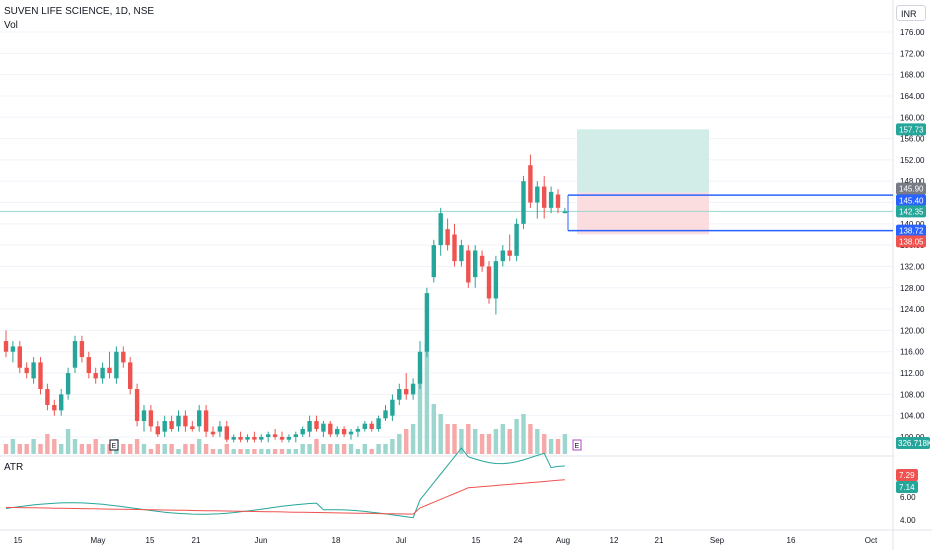  I want to click on target-zone, so click(643, 161).